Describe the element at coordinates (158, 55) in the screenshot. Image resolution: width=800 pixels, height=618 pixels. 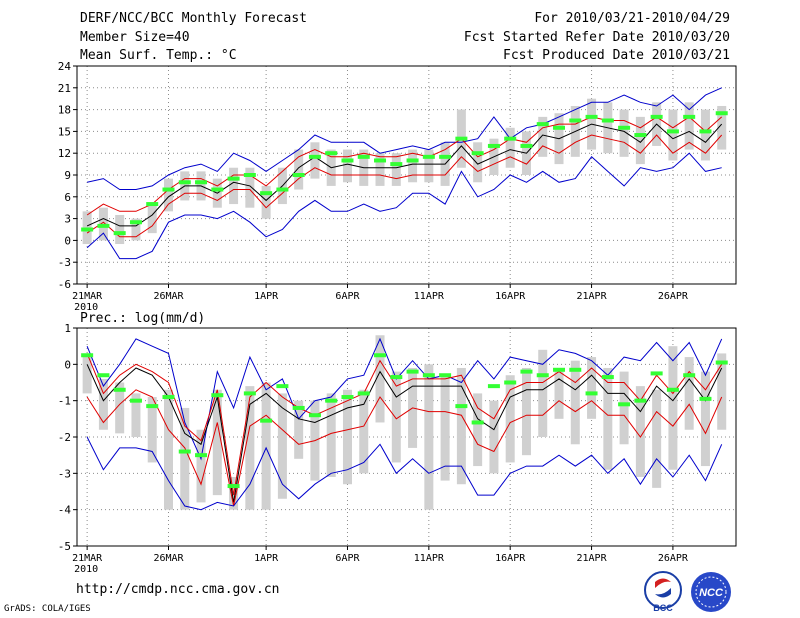
I see `variable-label: Mean Surf. Temp.: °C` at that location.